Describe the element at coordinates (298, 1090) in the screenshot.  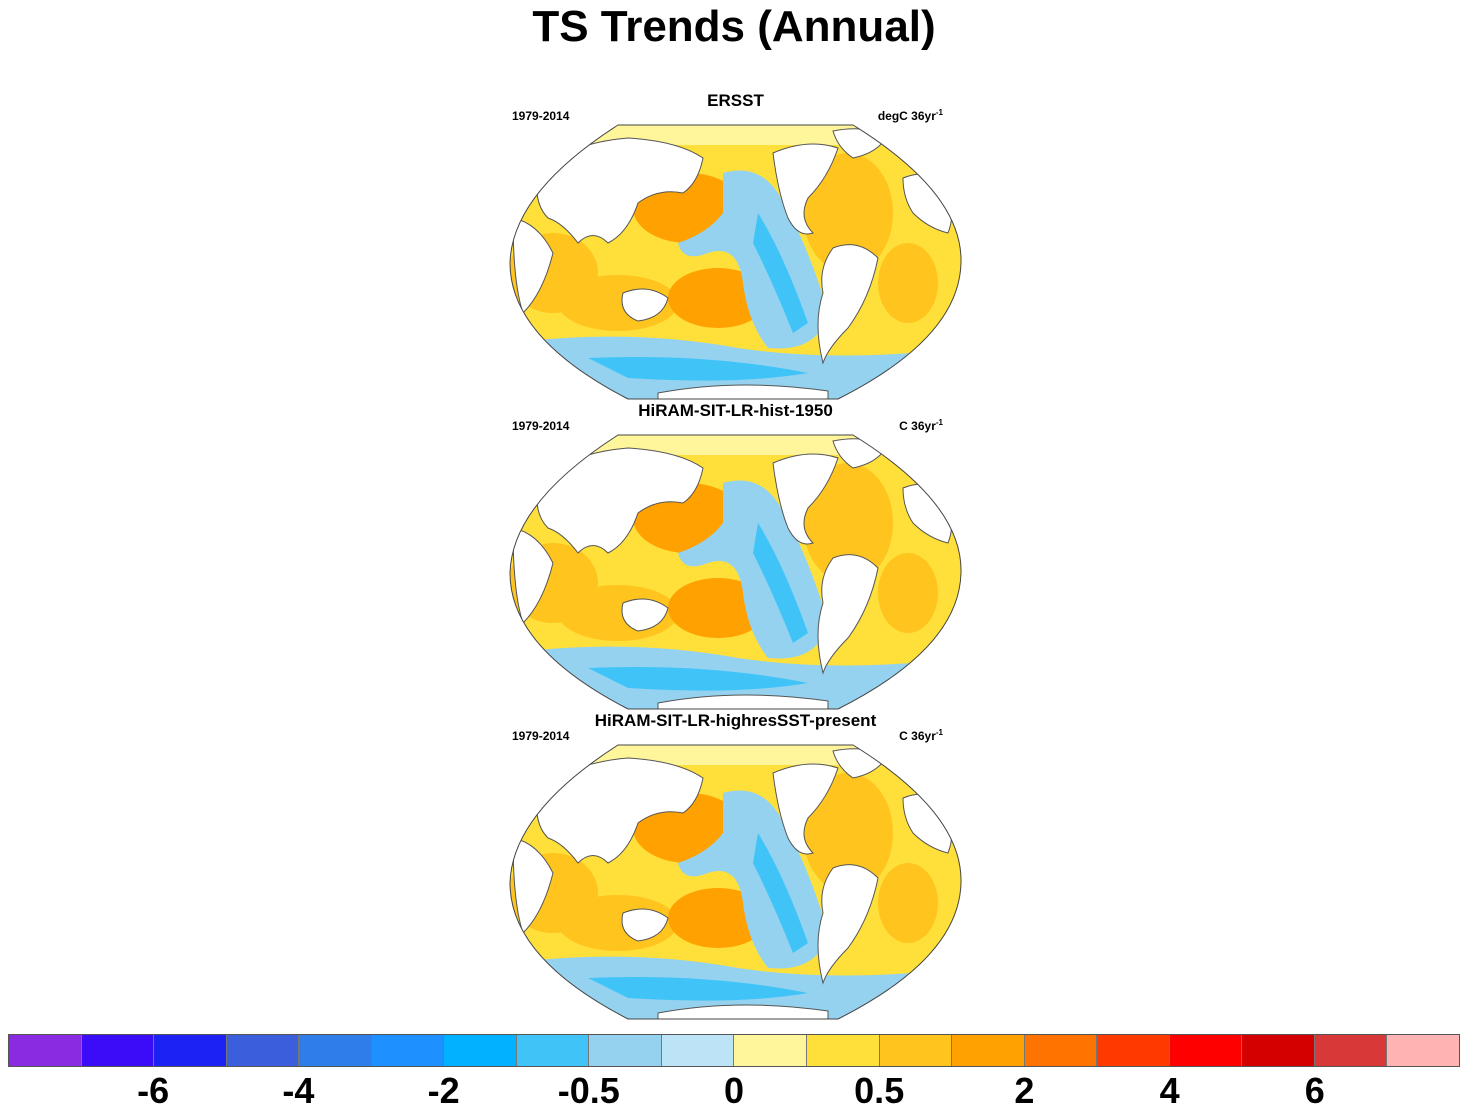
I see `colorbar-tick-label: -4` at that location.